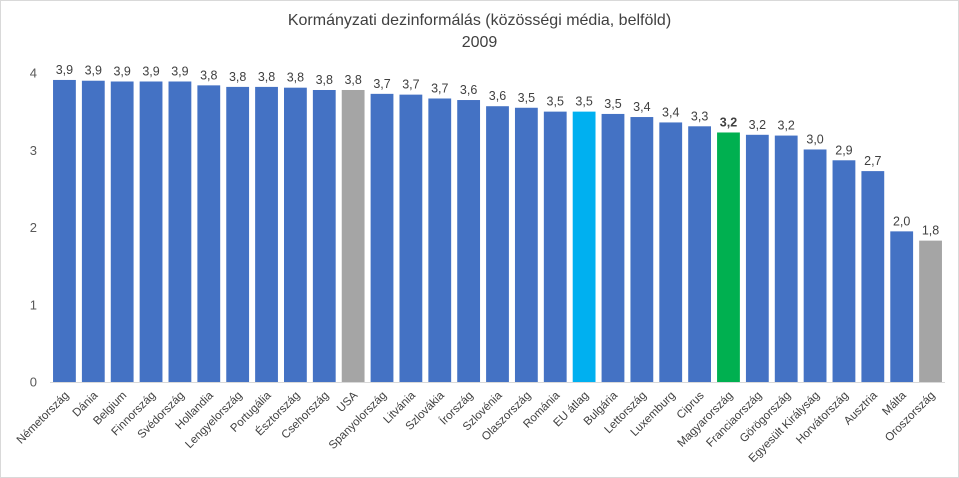  Describe the element at coordinates (347, 401) in the screenshot. I see `x-tick-label: USA` at that location.